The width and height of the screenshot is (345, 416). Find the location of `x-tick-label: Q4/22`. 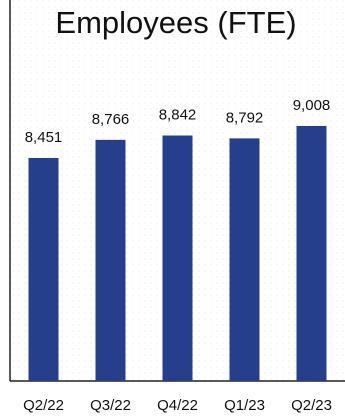

x-tick-label: Q4/22 is located at coordinates (177, 405).